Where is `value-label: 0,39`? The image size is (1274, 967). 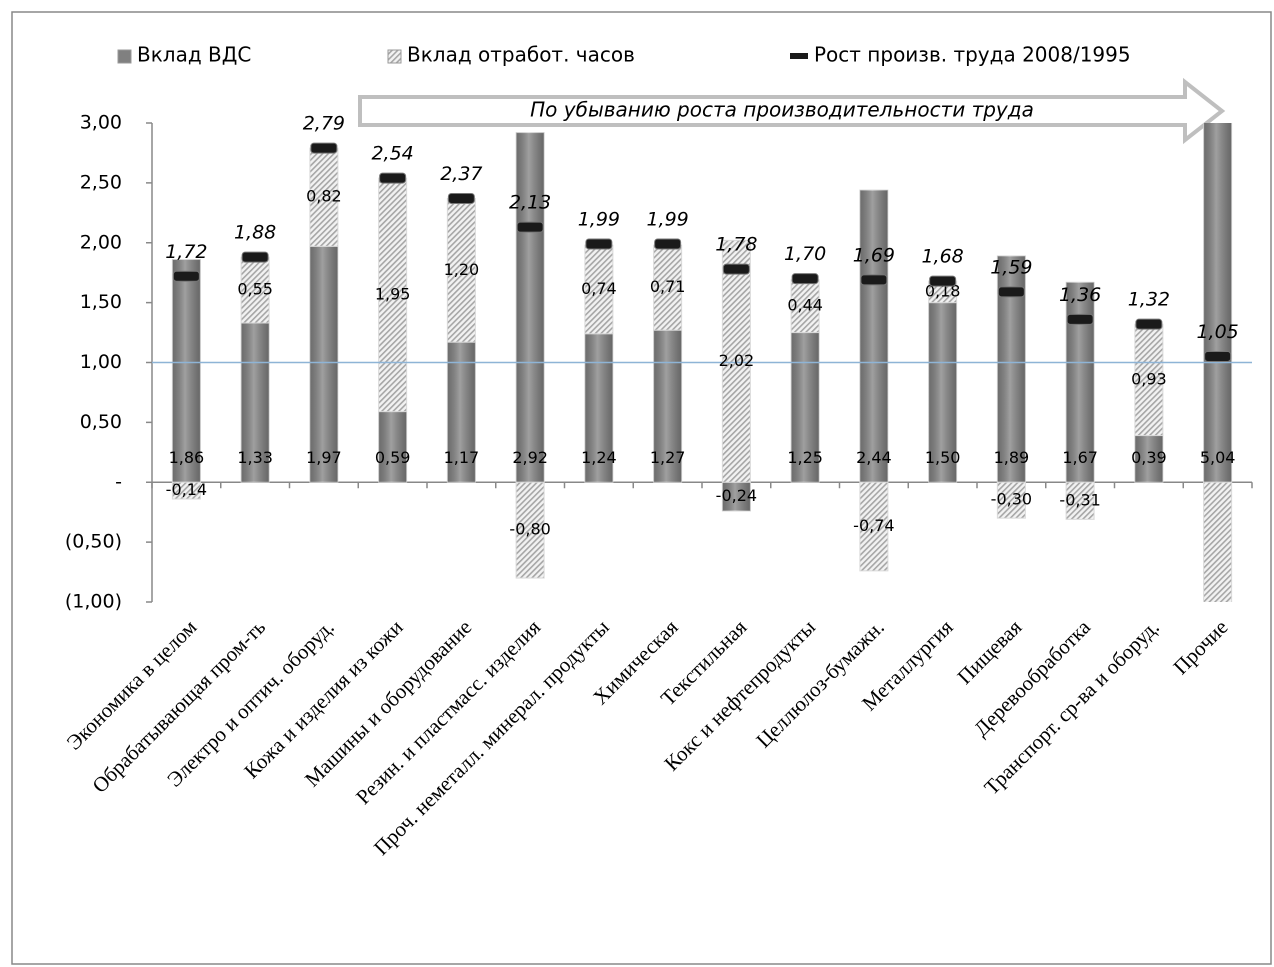 value-label: 0,39 is located at coordinates (1149, 457).